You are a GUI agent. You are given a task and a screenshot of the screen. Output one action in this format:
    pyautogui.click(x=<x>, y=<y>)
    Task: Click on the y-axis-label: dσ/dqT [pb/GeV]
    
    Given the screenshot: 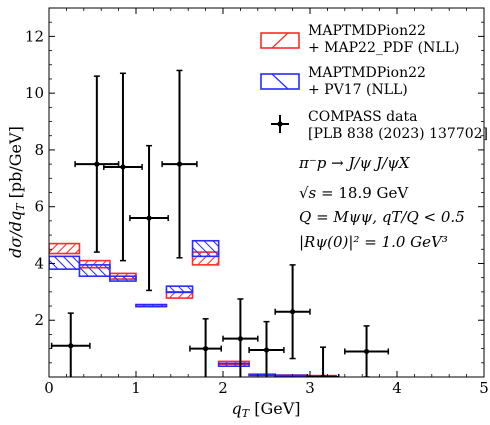 What is the action you would take?
    pyautogui.click(x=16, y=192)
    